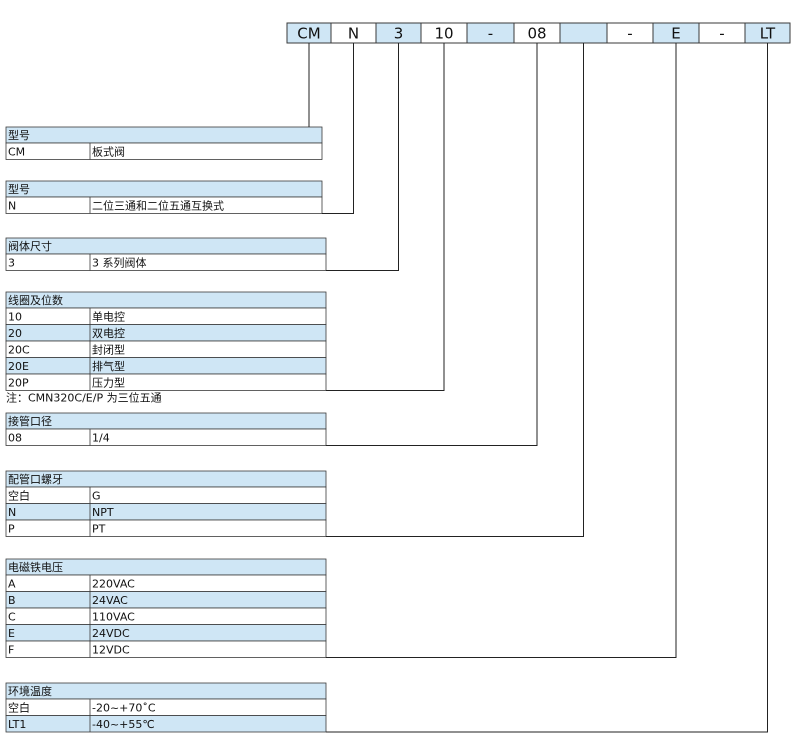 The height and width of the screenshot is (750, 800). What do you see at coordinates (111, 649) in the screenshot?
I see `option-desc: 12VDC` at bounding box center [111, 649].